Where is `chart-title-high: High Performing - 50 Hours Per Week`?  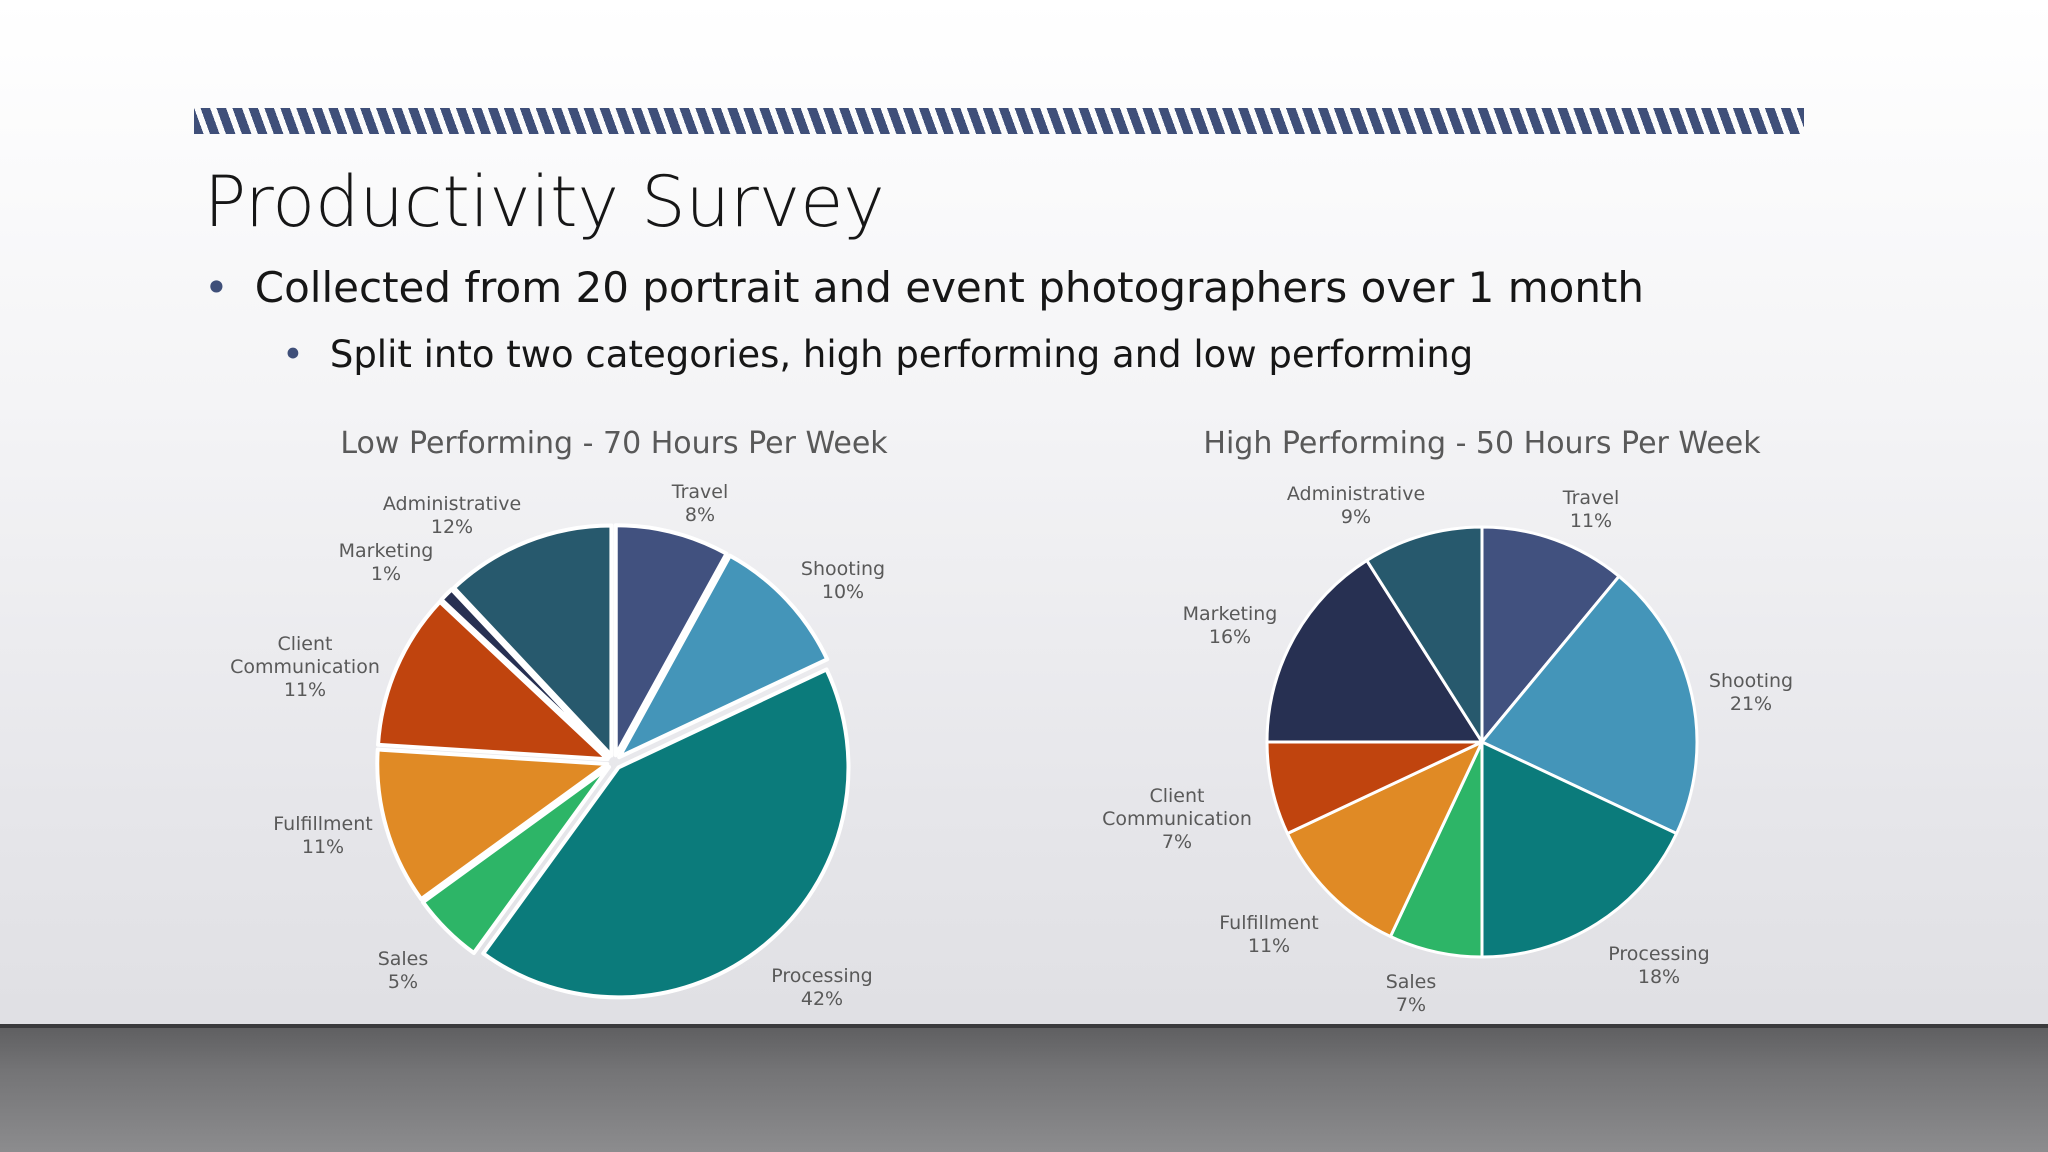 chart-title-high: High Performing - 50 Hours Per Week is located at coordinates (1482, 443).